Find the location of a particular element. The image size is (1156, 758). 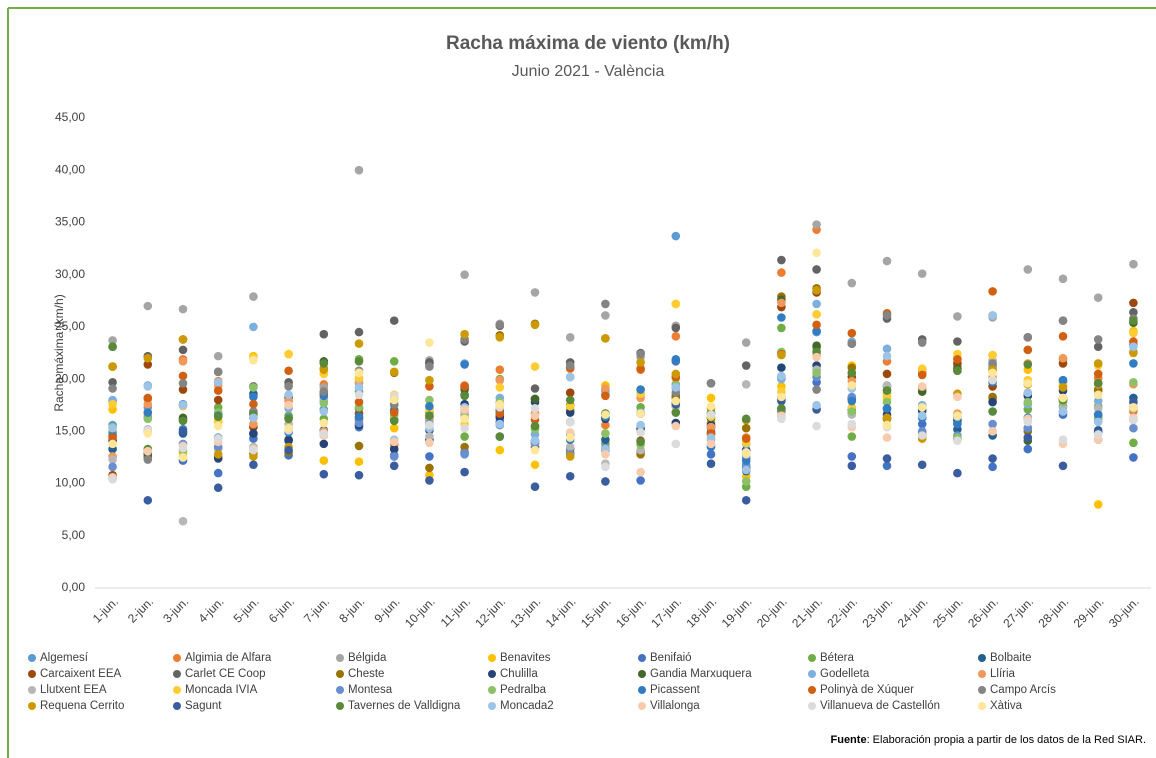

y-tick-label: 5,00 is located at coordinates (74, 535).